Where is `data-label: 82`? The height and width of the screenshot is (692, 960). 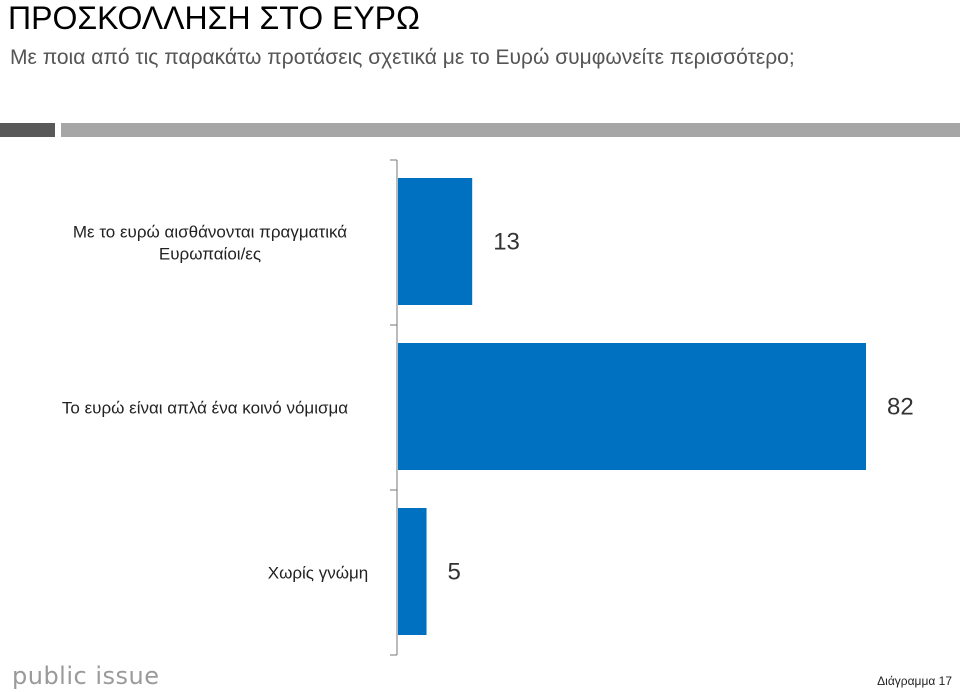 data-label: 82 is located at coordinates (900, 407).